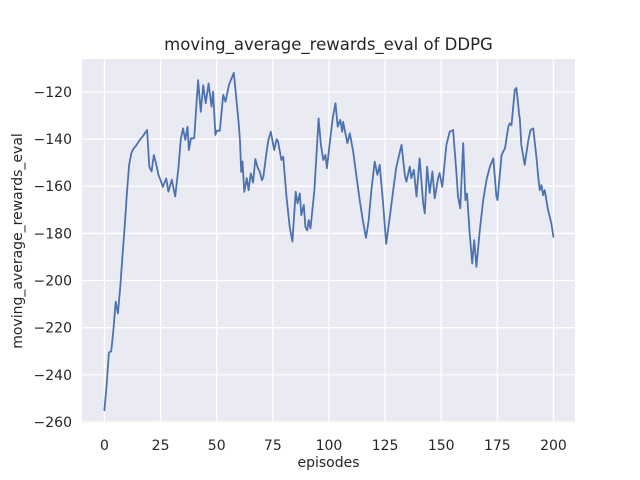  What do you see at coordinates (385, 446) in the screenshot?
I see `x-tick-label: 125` at bounding box center [385, 446].